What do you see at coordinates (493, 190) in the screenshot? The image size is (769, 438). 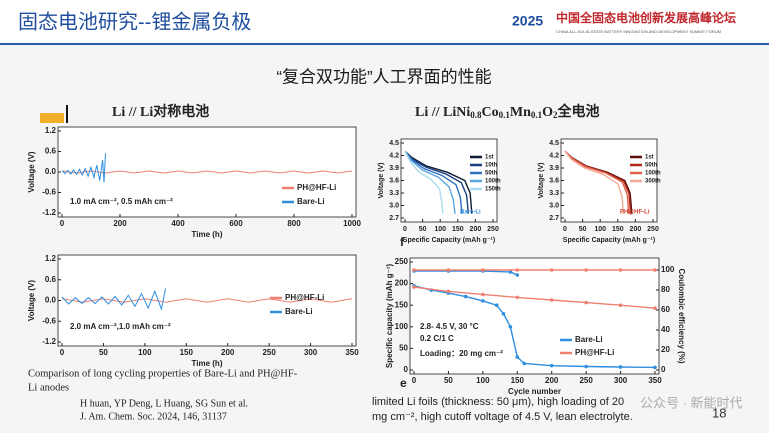 I see `legend-label: 150th` at bounding box center [493, 190].